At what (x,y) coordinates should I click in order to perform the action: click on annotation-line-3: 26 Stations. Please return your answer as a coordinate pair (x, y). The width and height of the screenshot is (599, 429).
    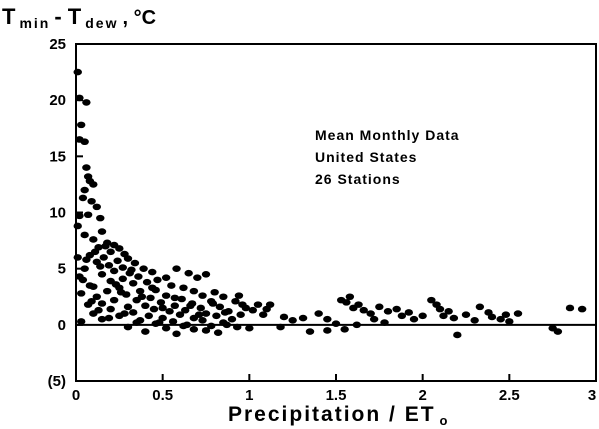
    Looking at the image, I should click on (358, 179).